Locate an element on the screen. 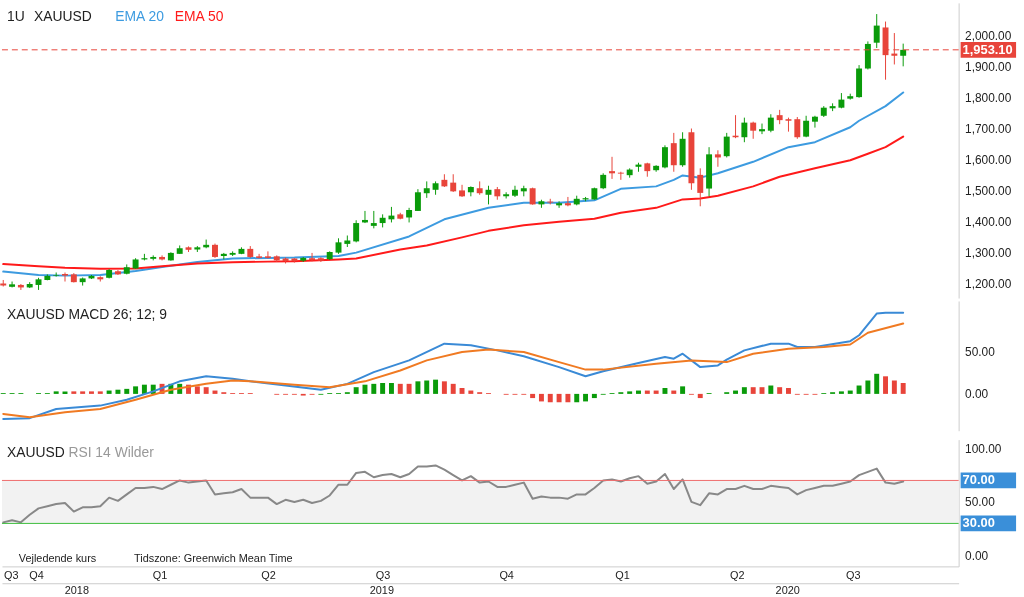 The height and width of the screenshot is (597, 1024). y-tick-label: 1,200.00 is located at coordinates (988, 284).